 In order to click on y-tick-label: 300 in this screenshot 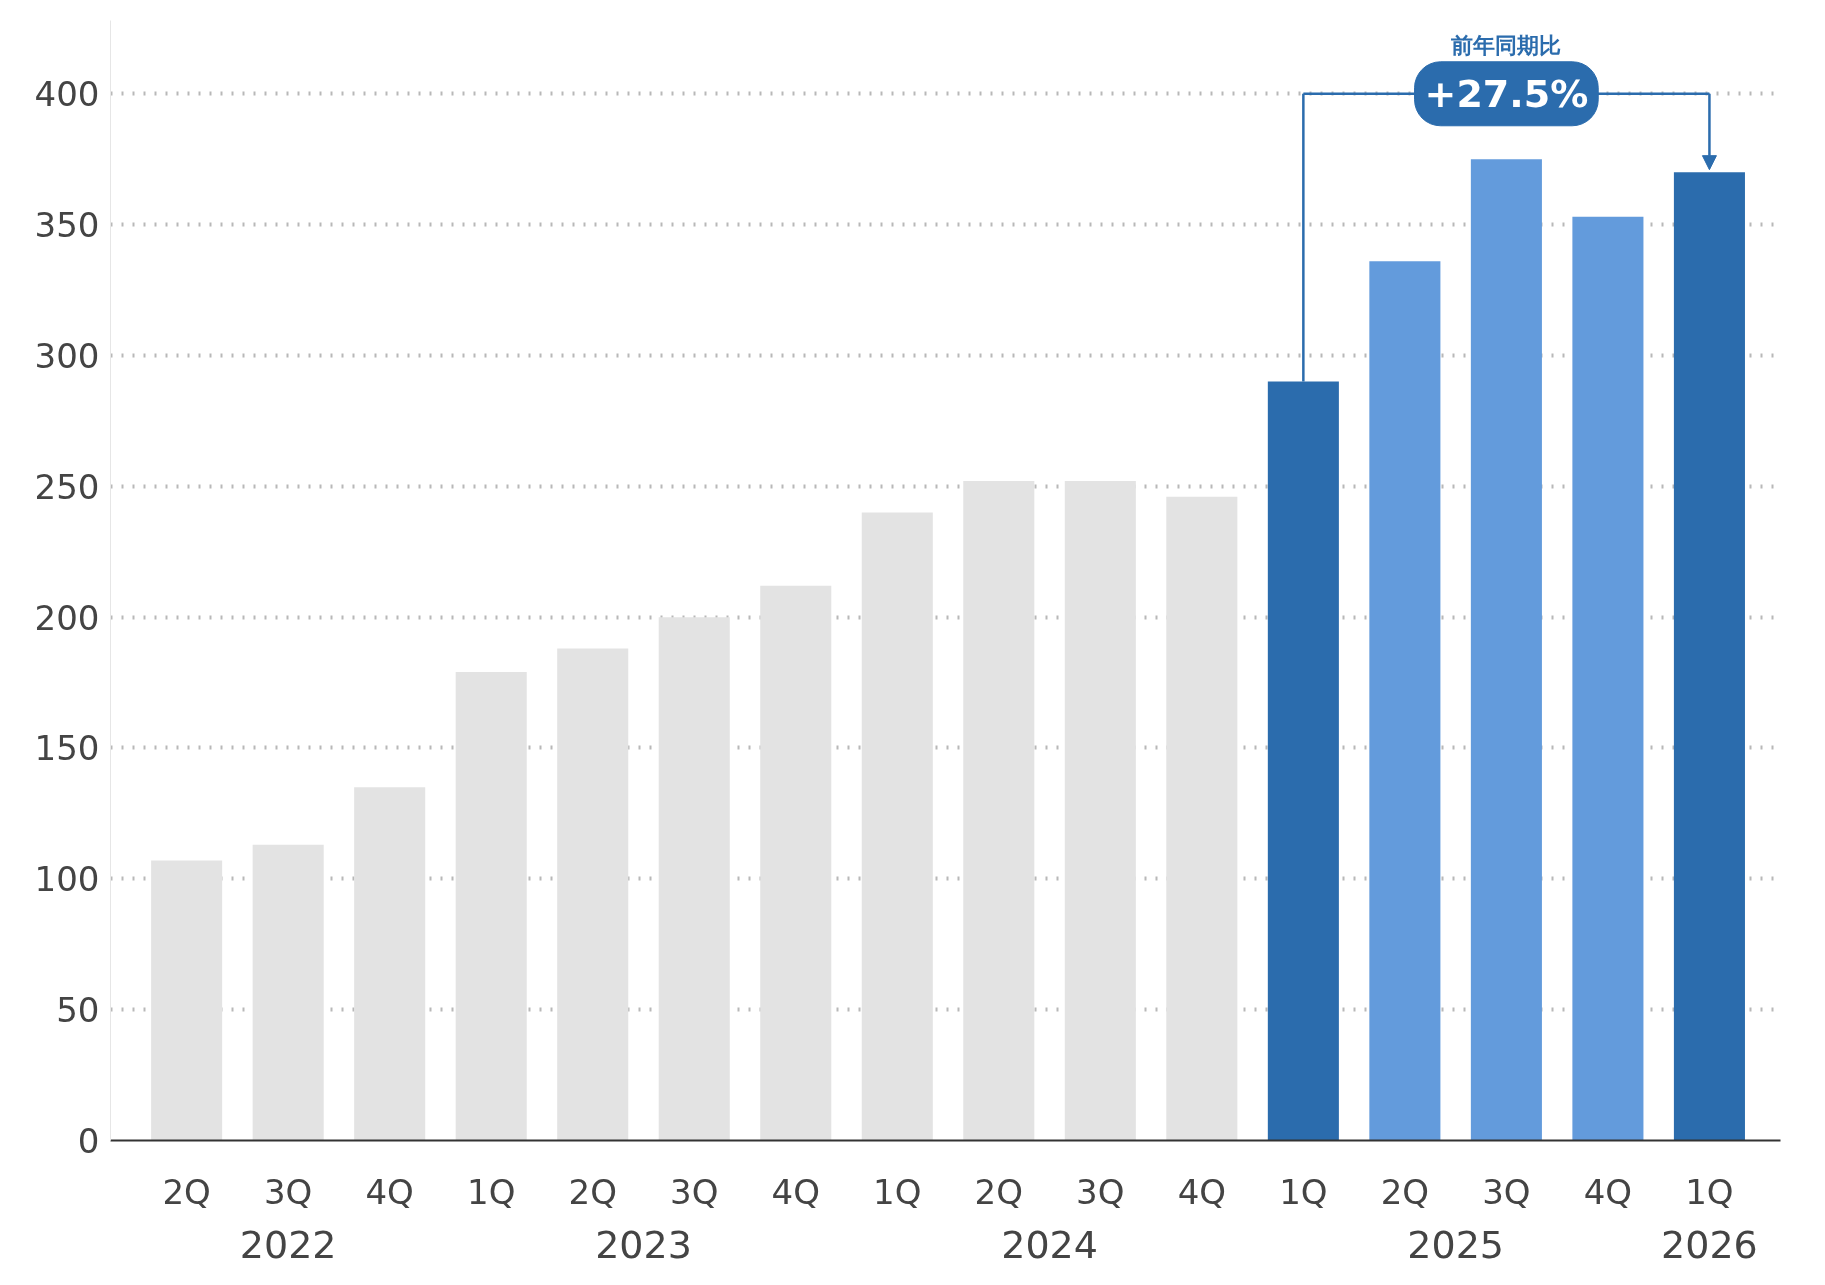, I will do `click(67, 355)`.